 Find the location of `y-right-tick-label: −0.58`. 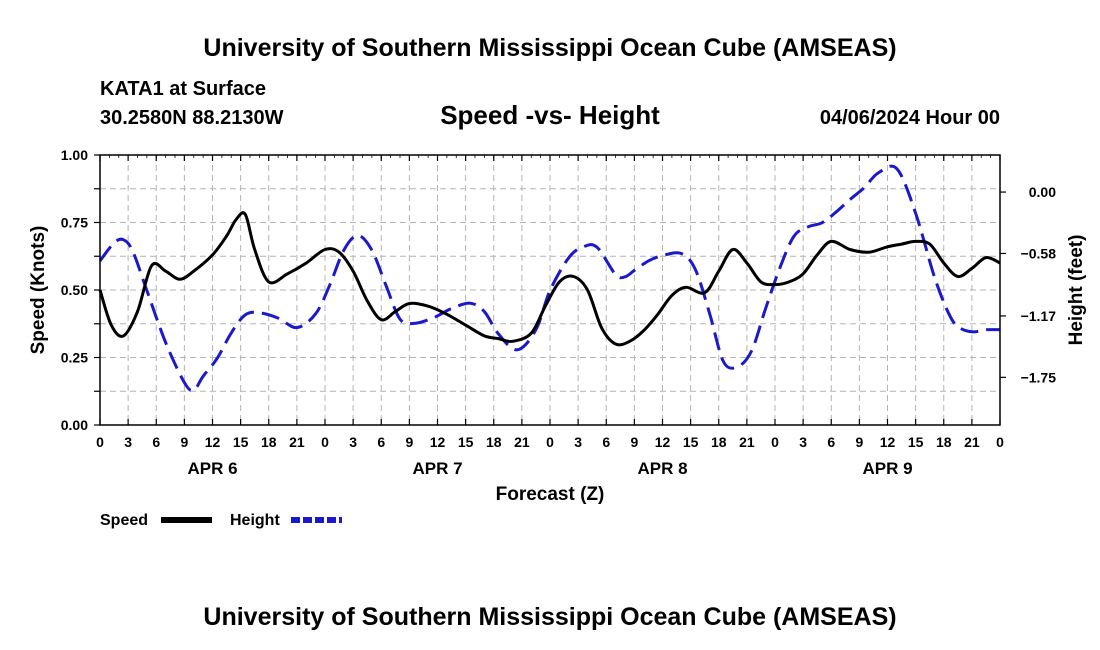

y-right-tick-label: −0.58 is located at coordinates (1039, 253).